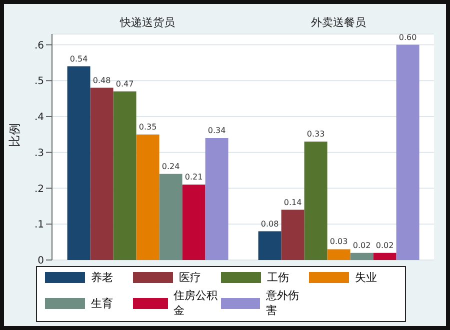 The width and height of the screenshot is (450, 330). What do you see at coordinates (147, 22) in the screenshot?
I see `x-tick-label: 快递送货员` at bounding box center [147, 22].